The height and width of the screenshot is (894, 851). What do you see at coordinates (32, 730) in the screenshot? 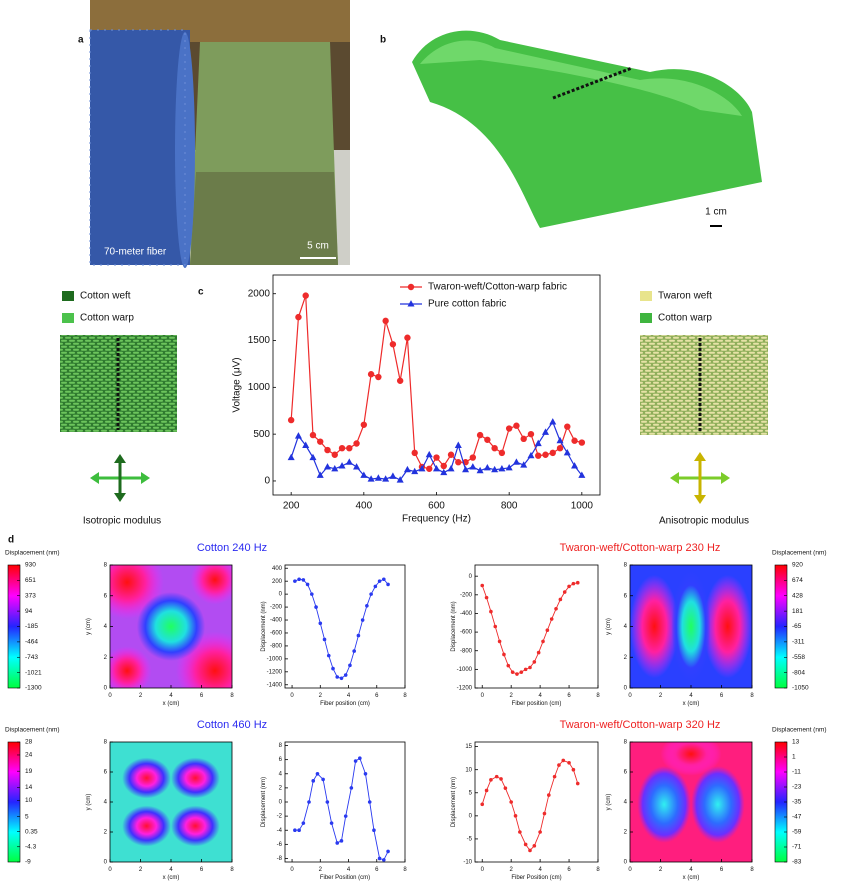
I see `colorbar-label: Displacement (nm)` at bounding box center [32, 730].